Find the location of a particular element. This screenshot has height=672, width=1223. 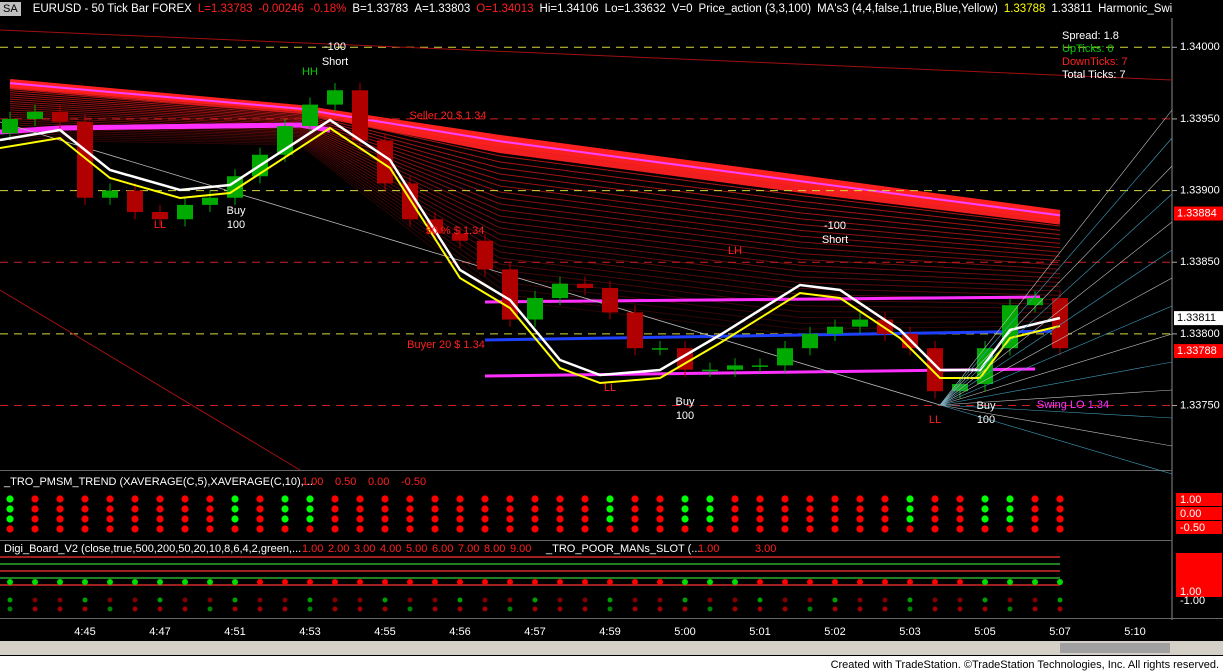

x-tick-label: 4:56 is located at coordinates (459, 632).